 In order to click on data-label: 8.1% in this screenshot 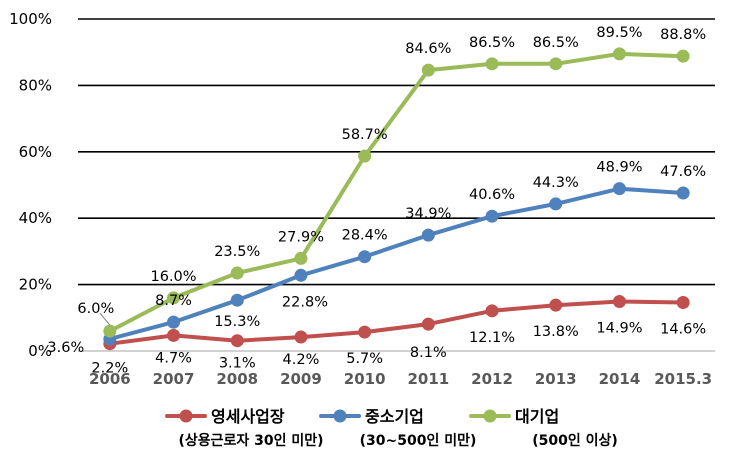, I will do `click(428, 353)`.